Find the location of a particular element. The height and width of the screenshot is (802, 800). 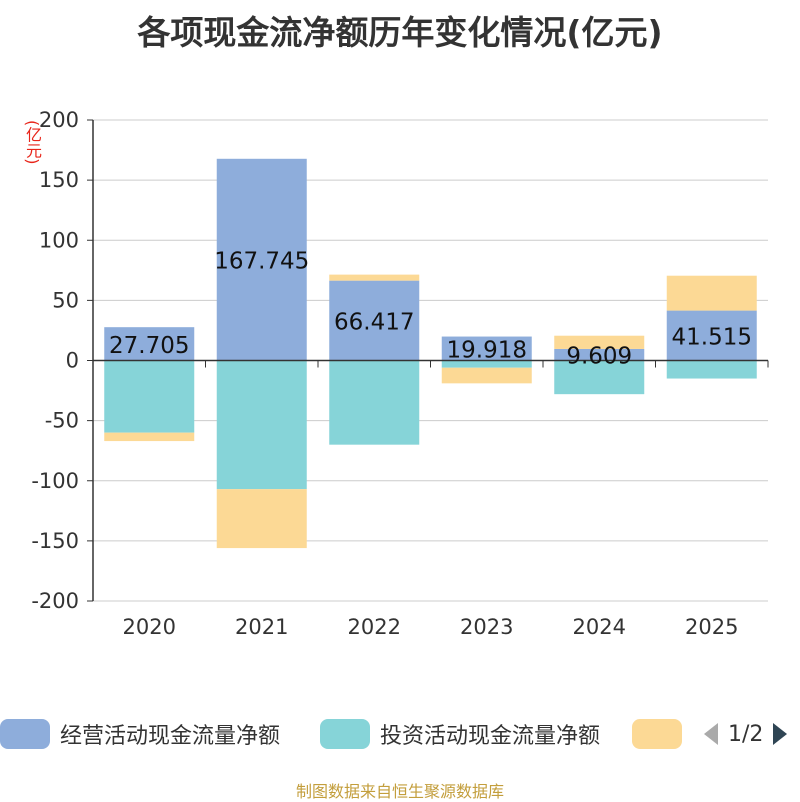

legend-pager: 1/2 is located at coordinates (745, 734).